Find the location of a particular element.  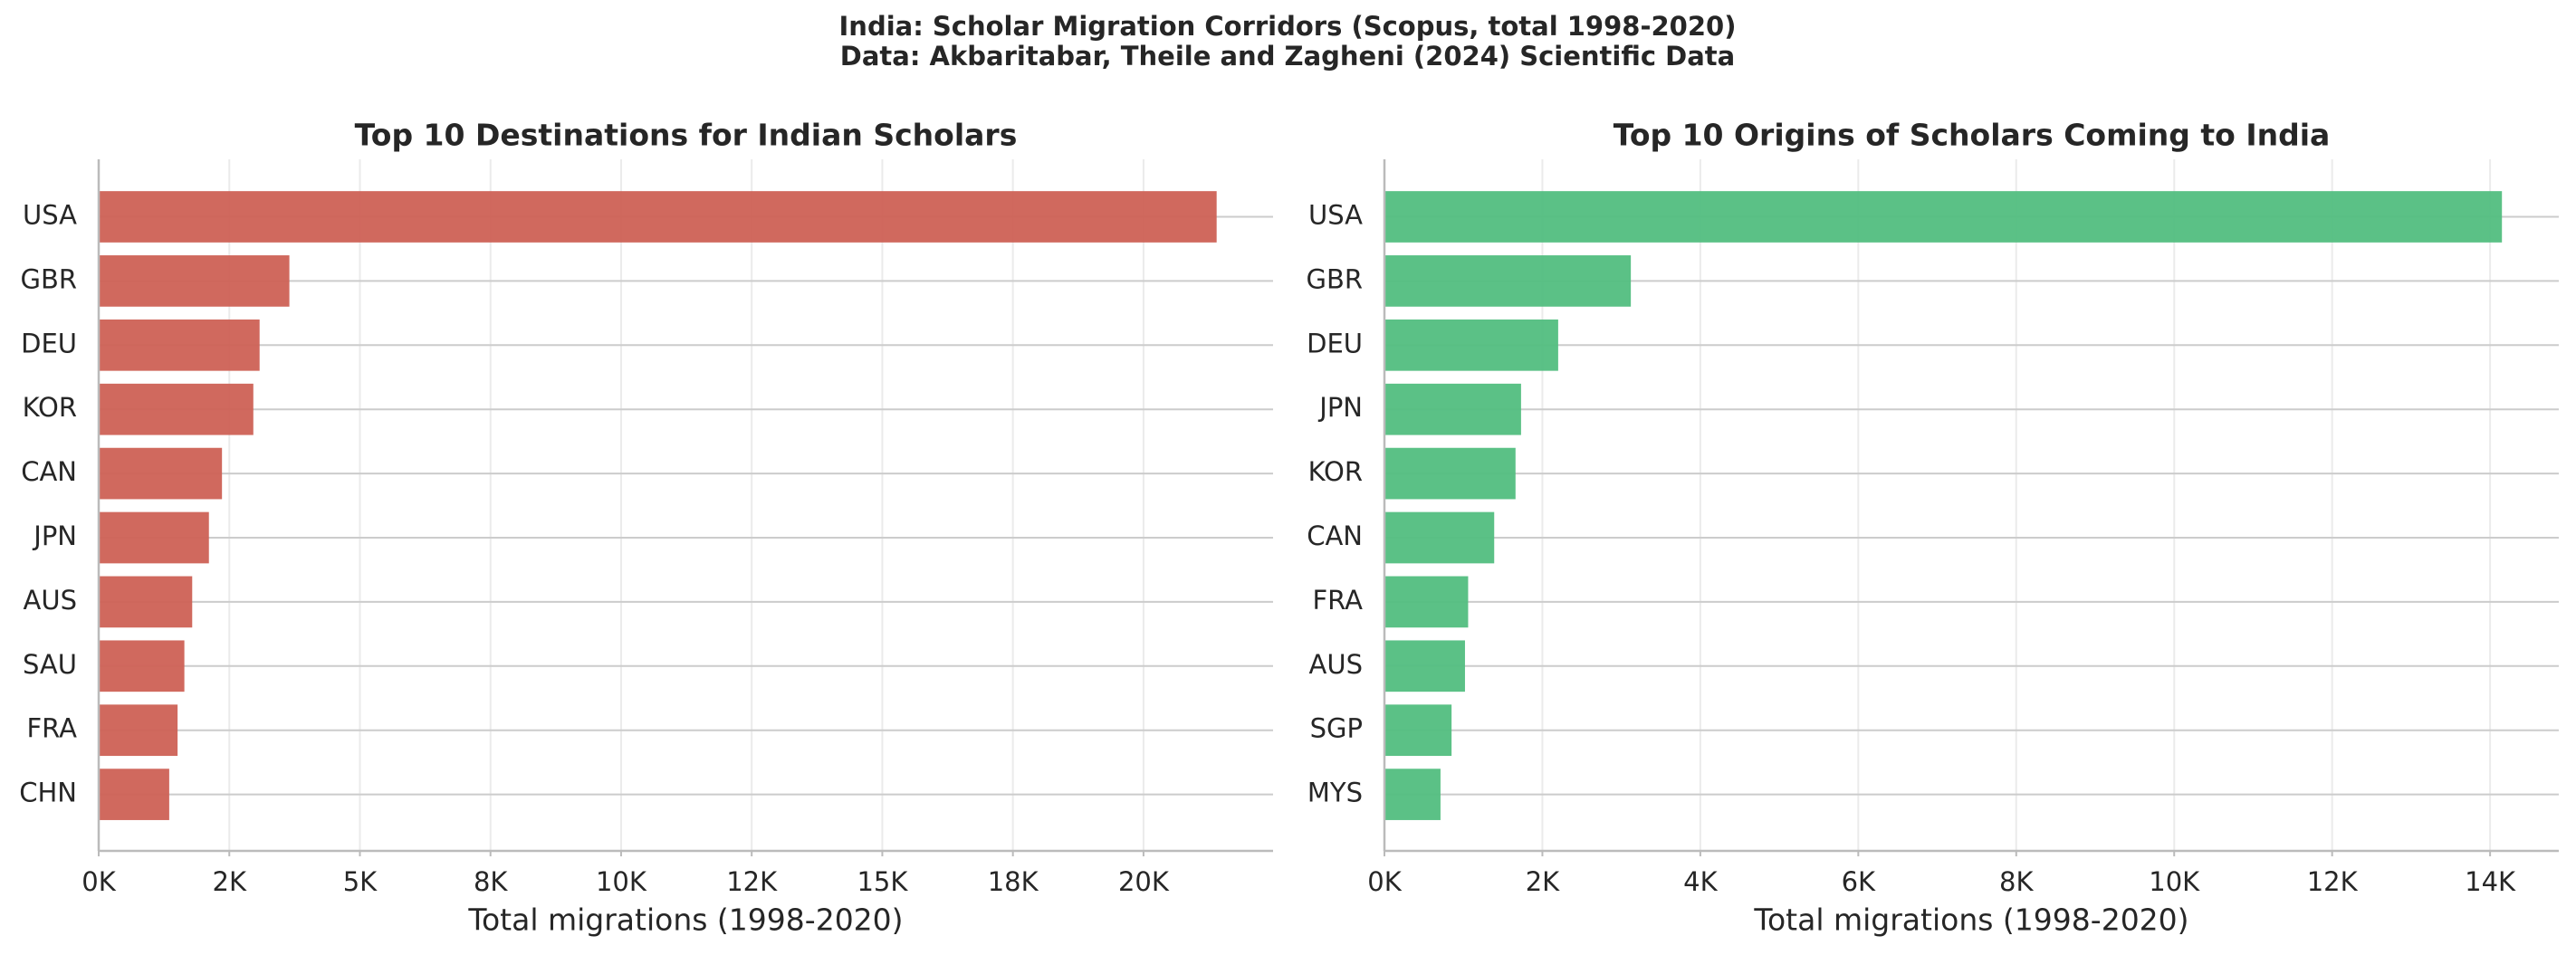

subplot-title: Top 10 Destinations for Indian Scholars is located at coordinates (686, 136).